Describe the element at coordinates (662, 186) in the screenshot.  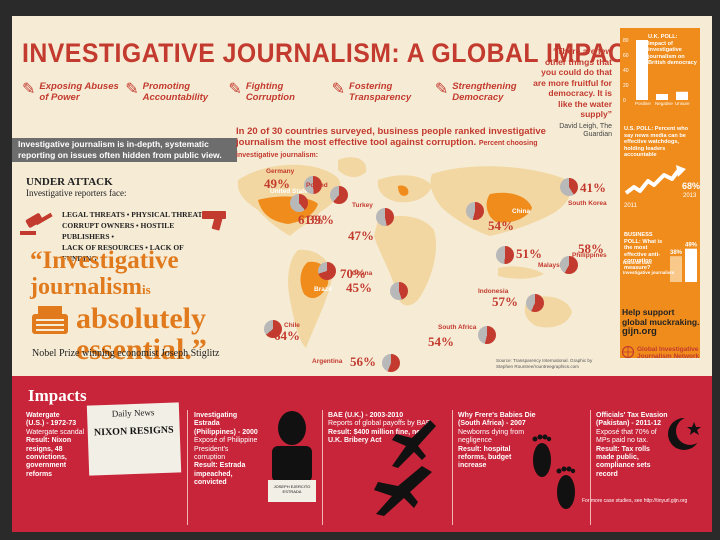
I see `us-poll-trend: 2011 68% 2013` at that location.